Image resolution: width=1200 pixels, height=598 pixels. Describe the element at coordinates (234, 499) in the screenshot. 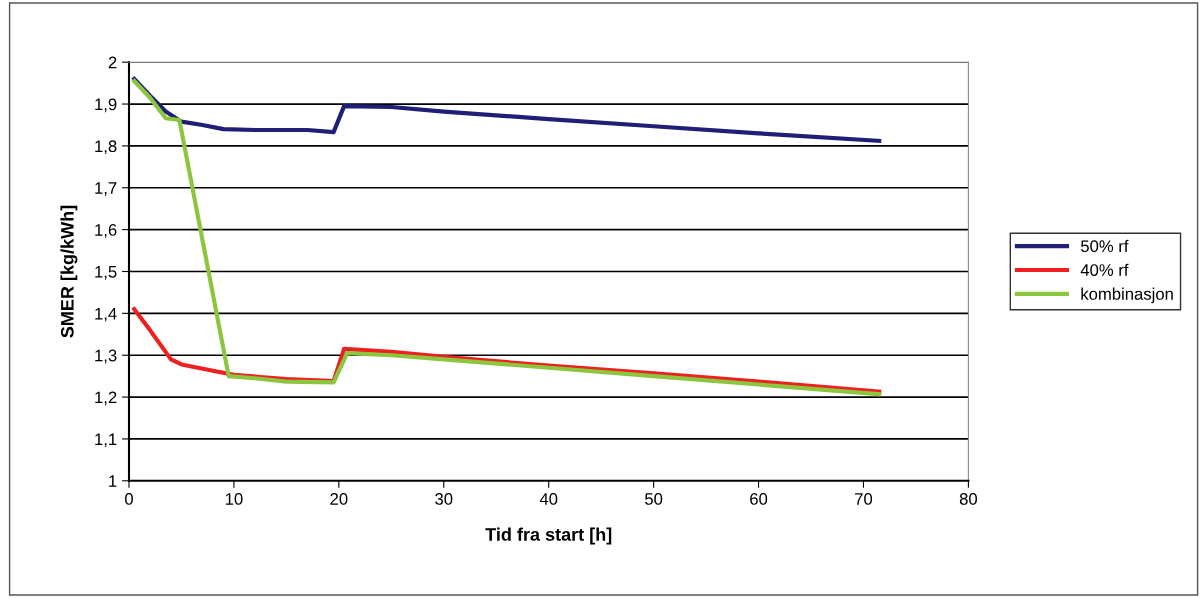

I see `x-tick-label: 10` at that location.